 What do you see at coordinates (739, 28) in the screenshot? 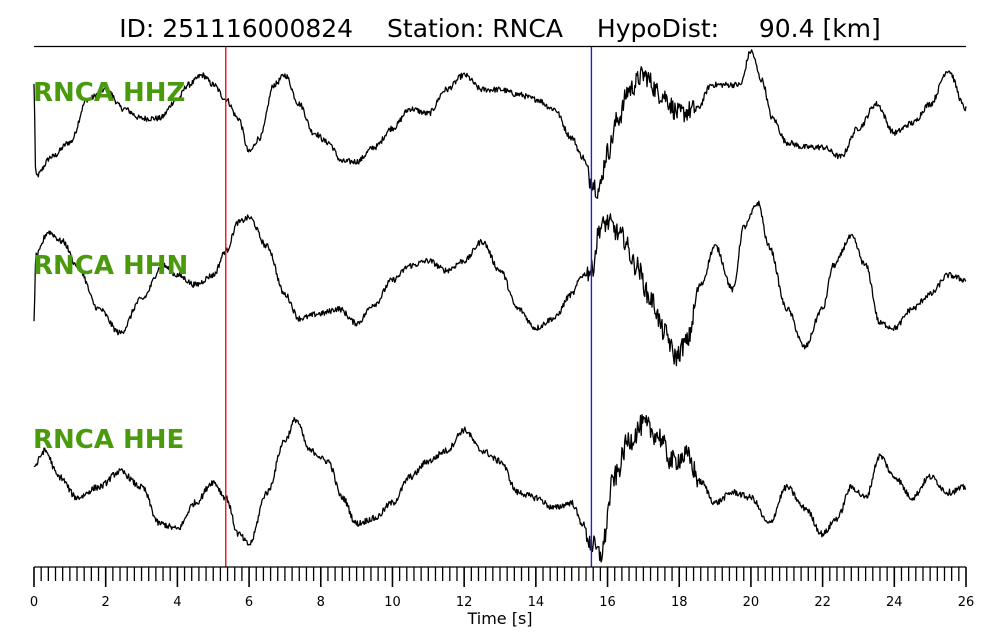
I see `hypo-distance: HypoDist: 90.4 [km]` at bounding box center [739, 28].